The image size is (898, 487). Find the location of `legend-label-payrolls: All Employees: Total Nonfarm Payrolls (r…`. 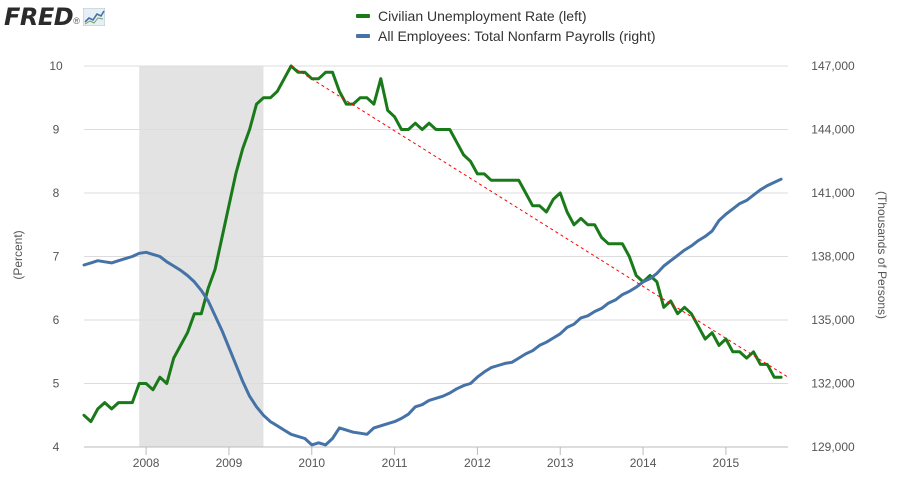

legend-label-payrolls: All Employees: Total Nonfarm Payrolls (r… is located at coordinates (517, 36).